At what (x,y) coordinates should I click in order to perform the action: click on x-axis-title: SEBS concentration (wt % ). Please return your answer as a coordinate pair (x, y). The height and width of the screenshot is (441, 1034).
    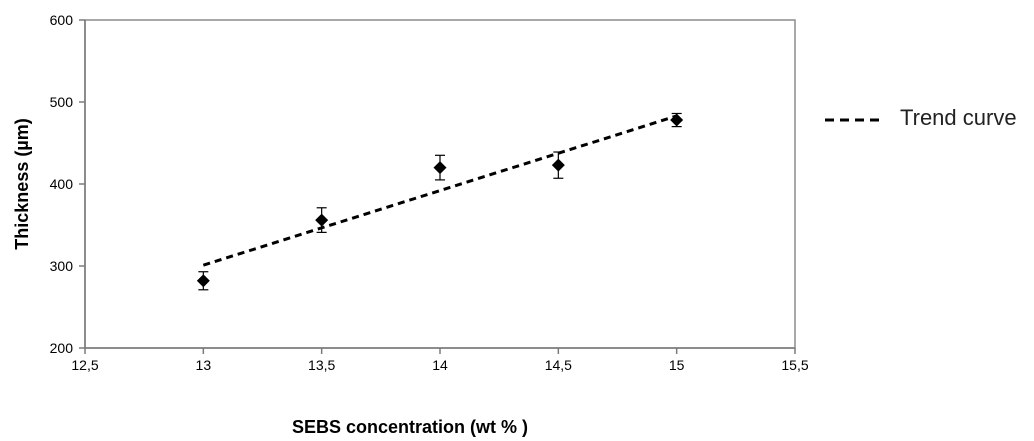
    Looking at the image, I should click on (410, 427).